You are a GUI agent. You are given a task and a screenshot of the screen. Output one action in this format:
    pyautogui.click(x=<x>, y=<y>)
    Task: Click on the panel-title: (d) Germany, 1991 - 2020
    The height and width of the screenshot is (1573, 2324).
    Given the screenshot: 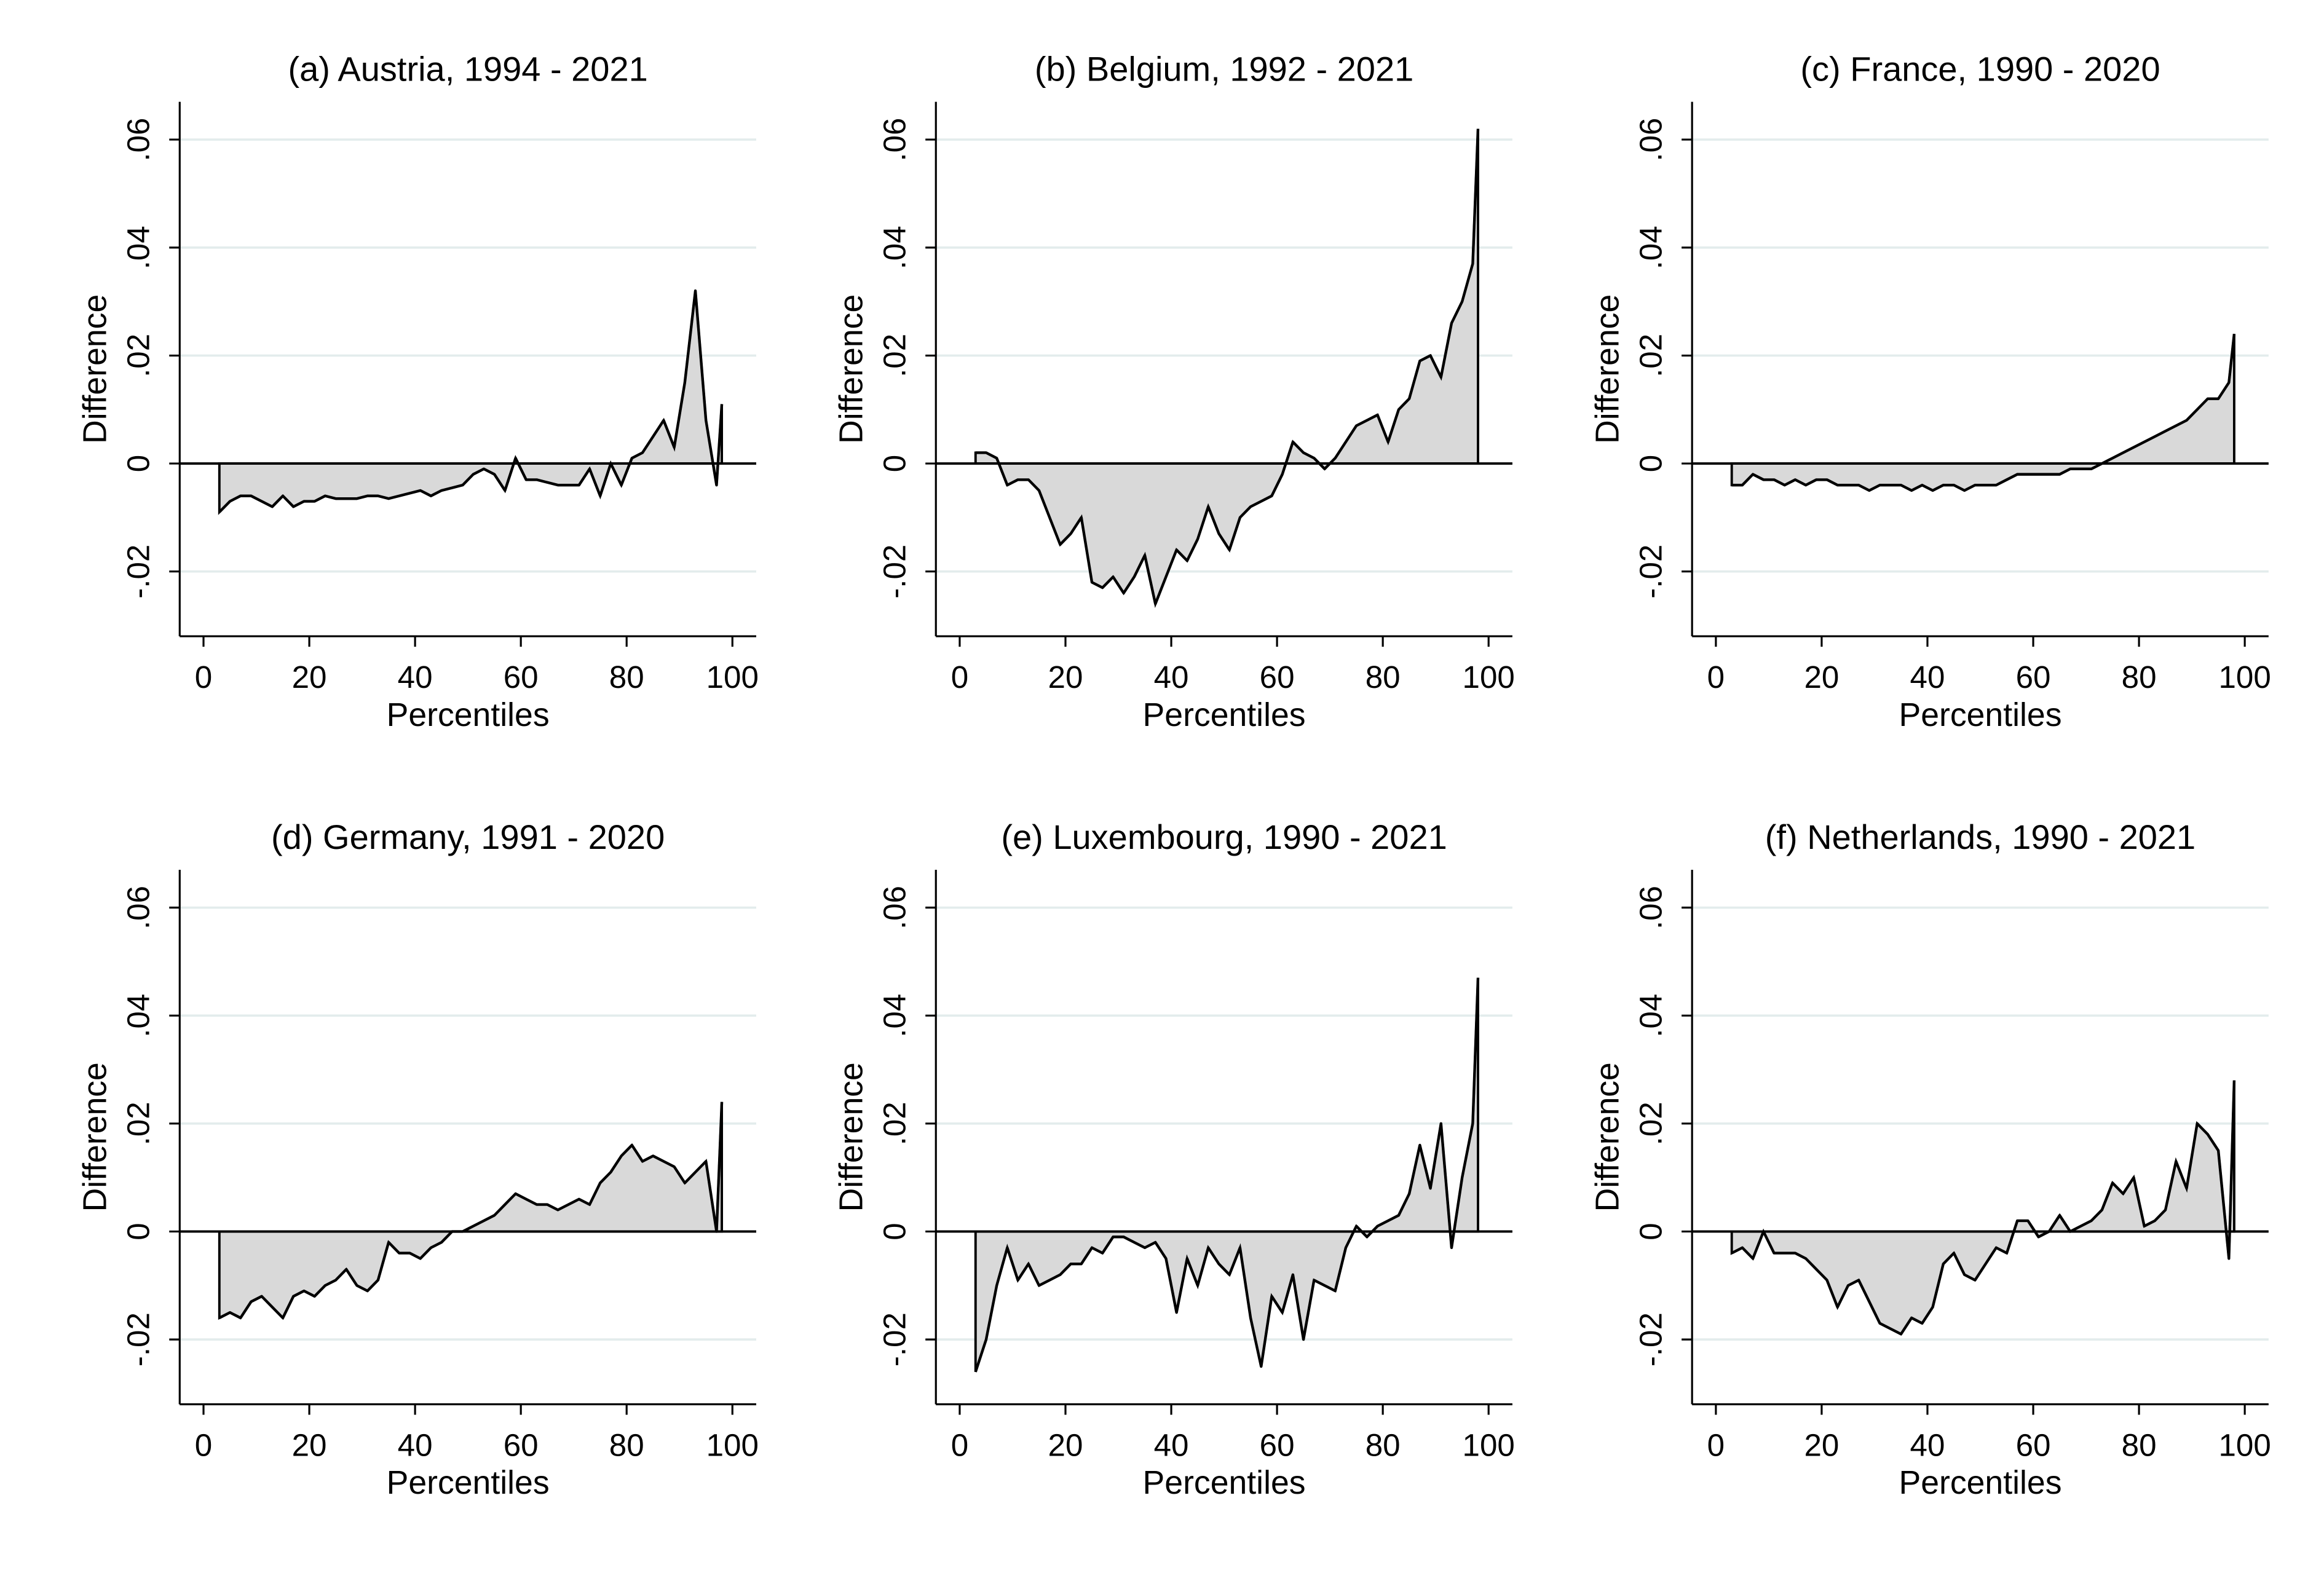 What is the action you would take?
    pyautogui.click(x=468, y=837)
    